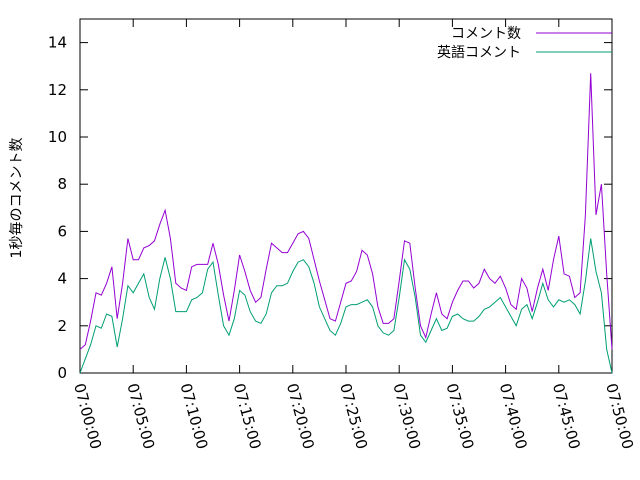  I want to click on x-tick-label: 07:30:00, so click(406, 416).